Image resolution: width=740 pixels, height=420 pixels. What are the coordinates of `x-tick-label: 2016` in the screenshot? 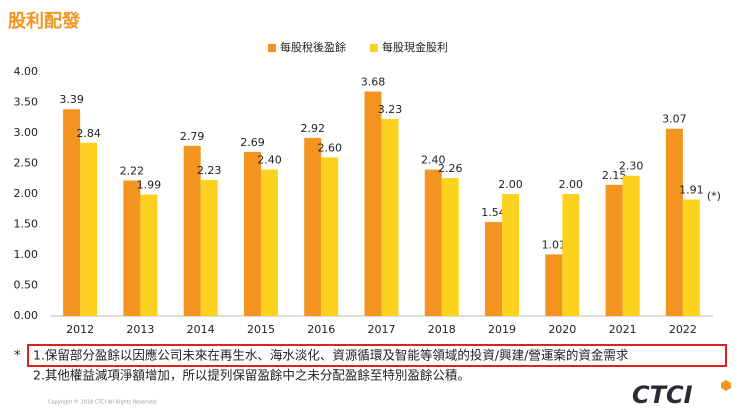 It's located at (321, 329).